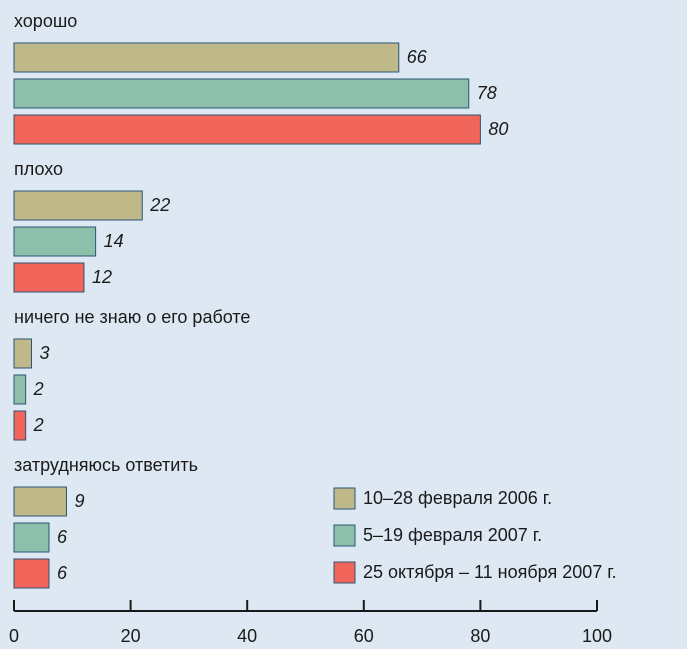 The height and width of the screenshot is (649, 687). I want to click on value-label: 80, so click(498, 129).